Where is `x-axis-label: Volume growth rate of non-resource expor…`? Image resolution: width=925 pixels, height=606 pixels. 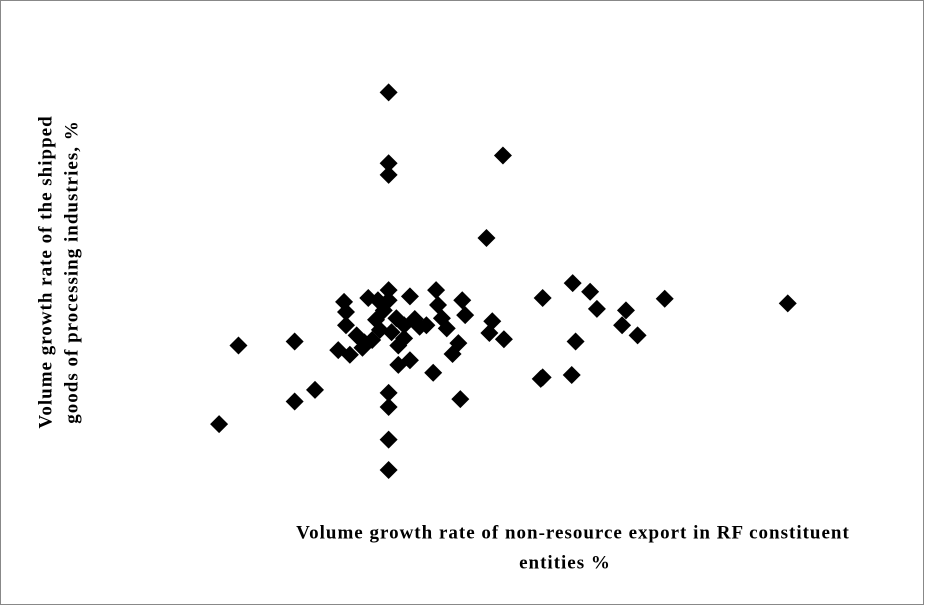 x-axis-label: Volume growth rate of non-resource expor… is located at coordinates (573, 532).